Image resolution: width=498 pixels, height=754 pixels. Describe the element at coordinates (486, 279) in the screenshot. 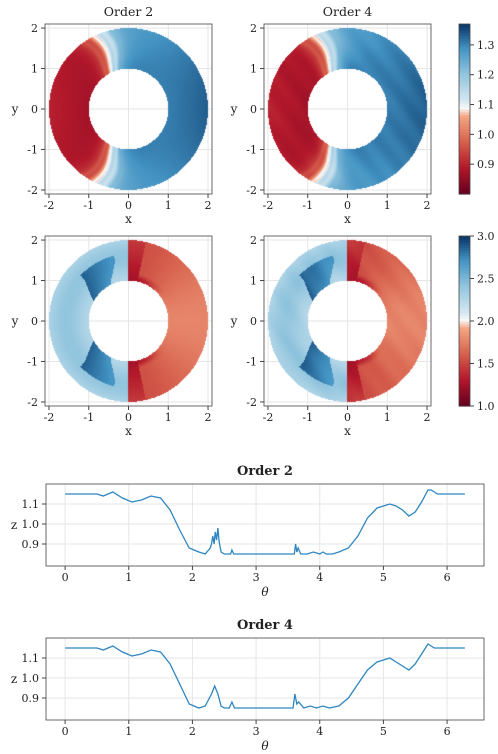

I see `colorbar-tick-label: 2.5` at that location.